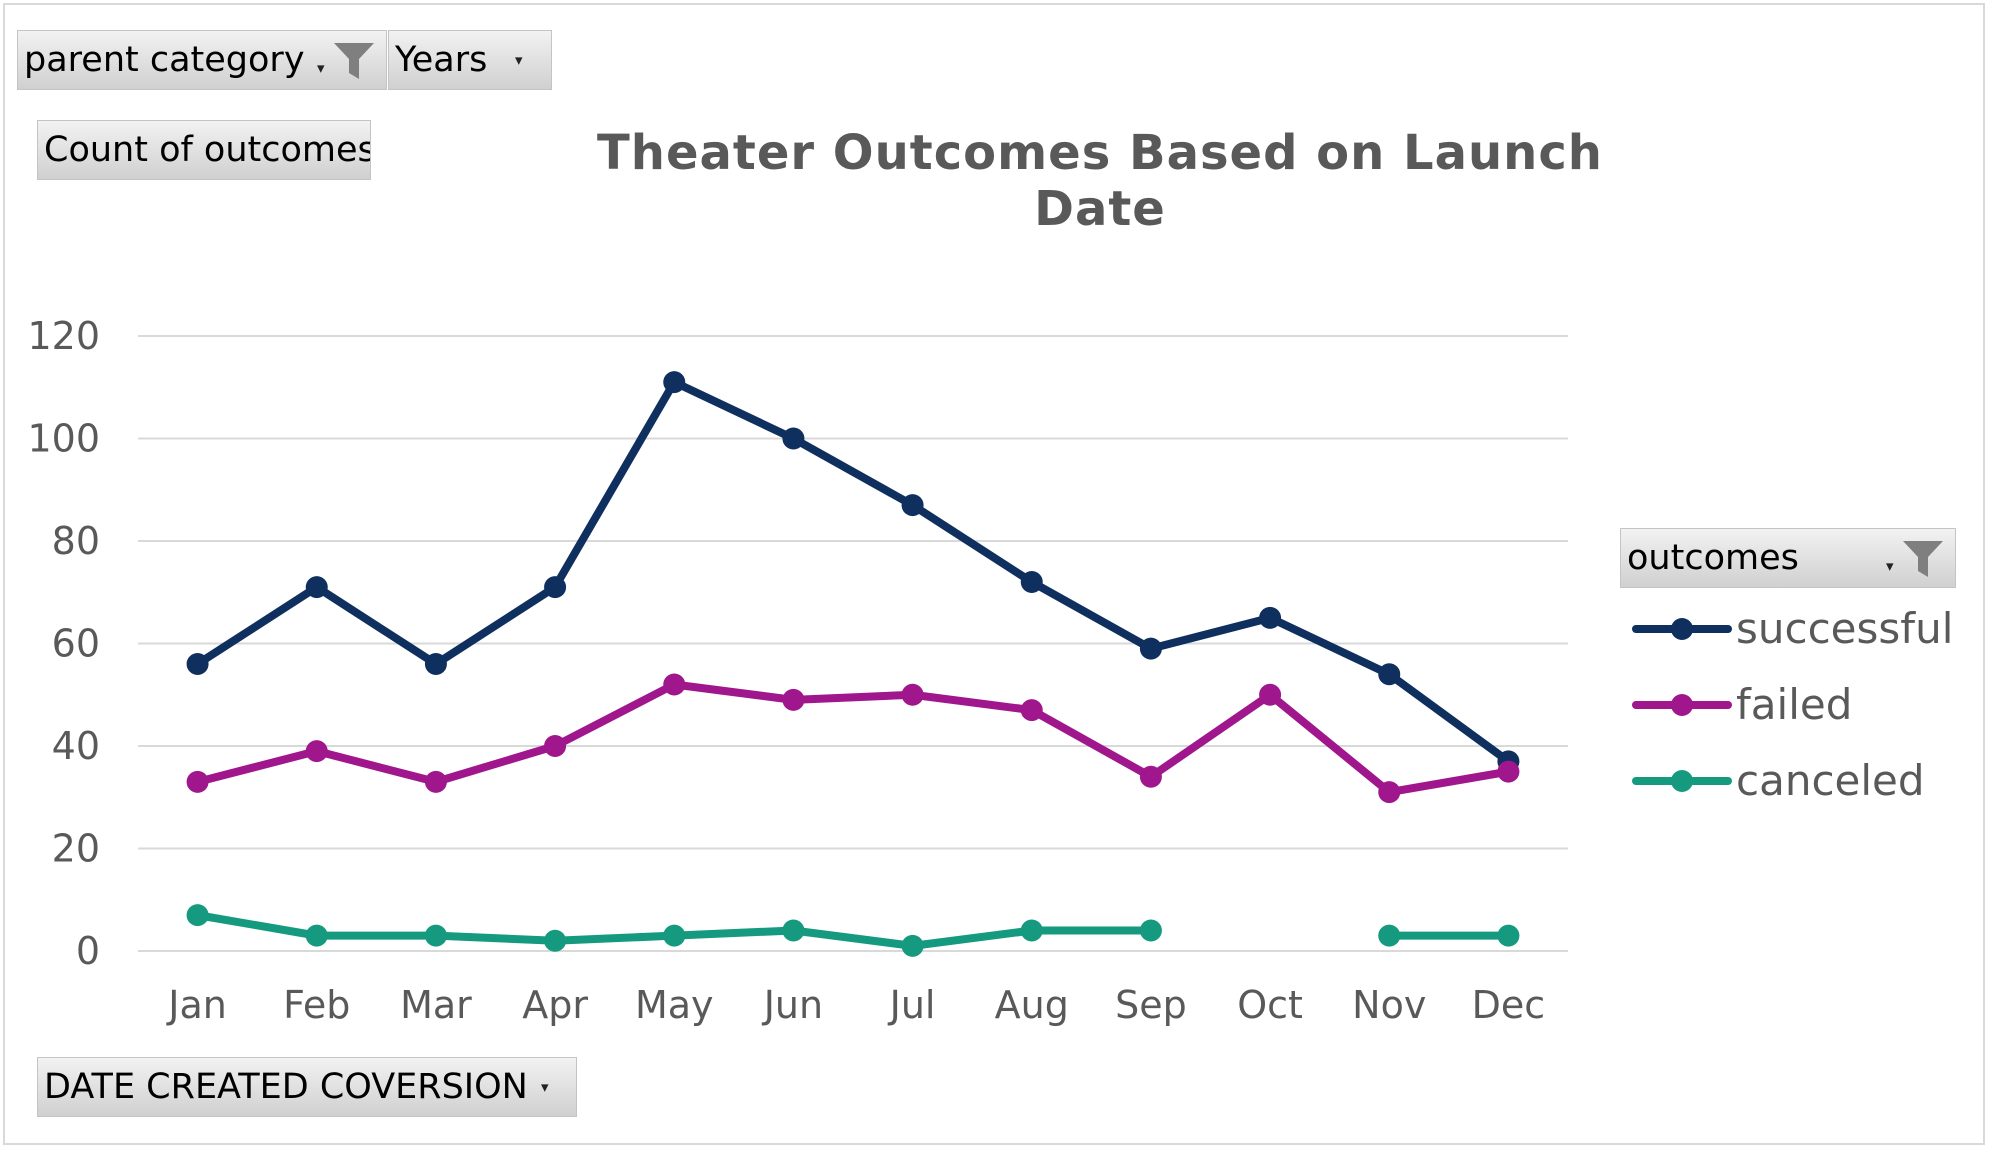  I want to click on x-tick-label-mar: Mar, so click(436, 1005).